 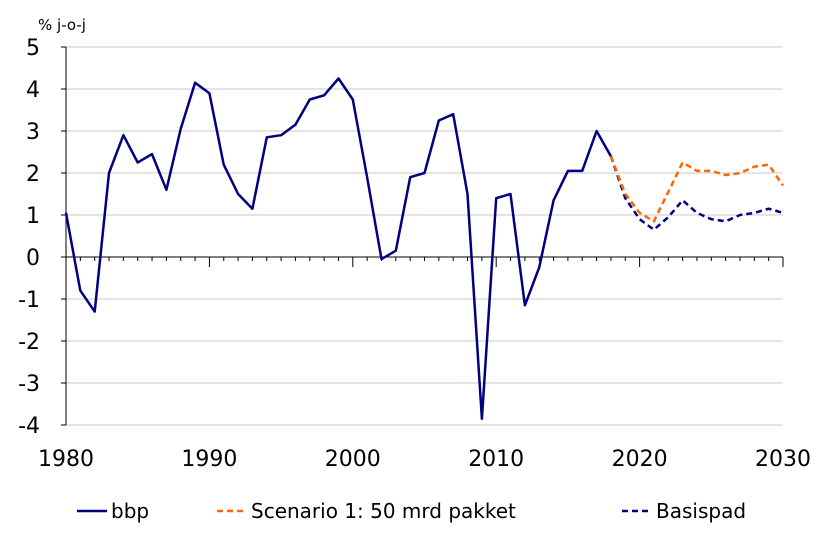 I want to click on x-tick-label-2010: 2010, so click(x=496, y=459).